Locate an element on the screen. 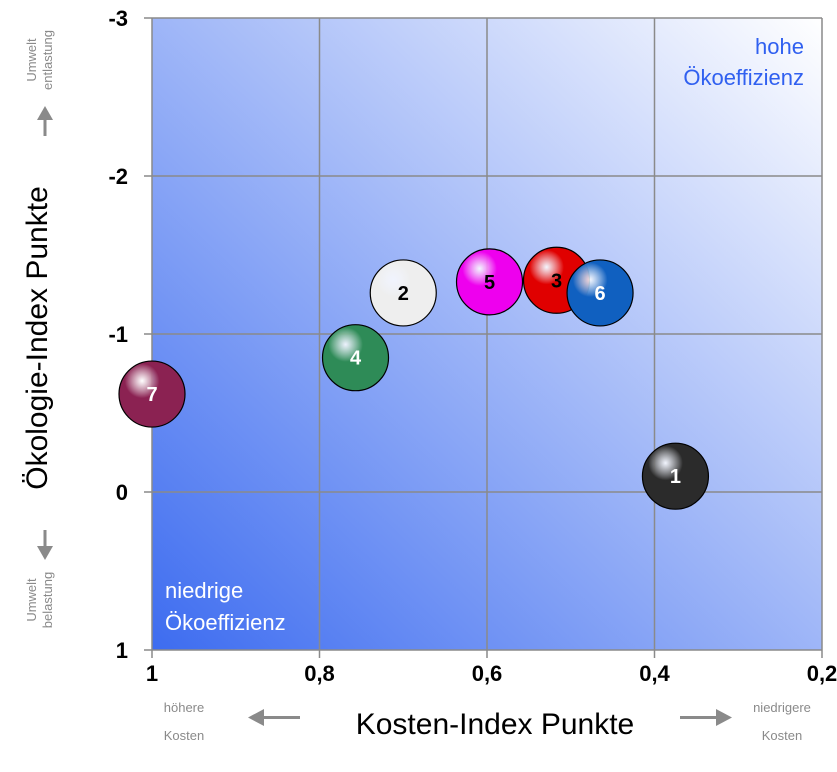 The image size is (837, 772). x-tick-label: 0,6 is located at coordinates (487, 673).